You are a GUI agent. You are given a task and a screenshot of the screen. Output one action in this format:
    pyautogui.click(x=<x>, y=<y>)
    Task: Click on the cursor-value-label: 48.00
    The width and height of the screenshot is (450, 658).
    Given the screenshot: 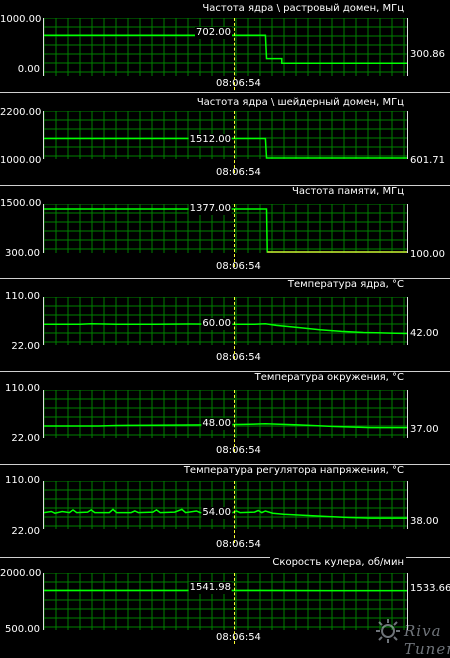 What is the action you would take?
    pyautogui.click(x=216, y=424)
    